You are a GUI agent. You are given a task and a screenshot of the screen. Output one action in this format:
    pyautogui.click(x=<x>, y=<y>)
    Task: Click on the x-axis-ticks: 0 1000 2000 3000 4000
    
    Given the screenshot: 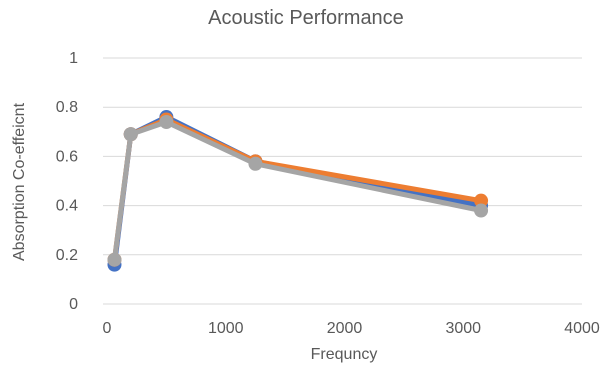 What is the action you would take?
    pyautogui.click(x=351, y=328)
    